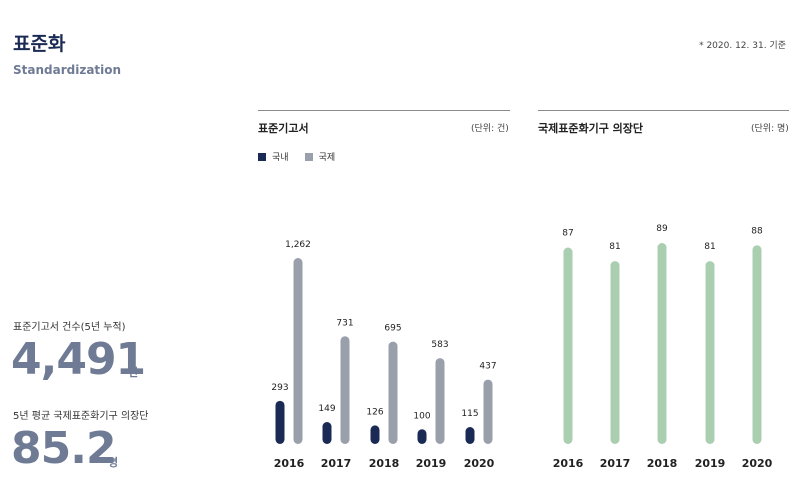 This screenshot has width=800, height=500. What do you see at coordinates (568, 345) in the screenshot?
I see `bar-chairs-2016` at bounding box center [568, 345].